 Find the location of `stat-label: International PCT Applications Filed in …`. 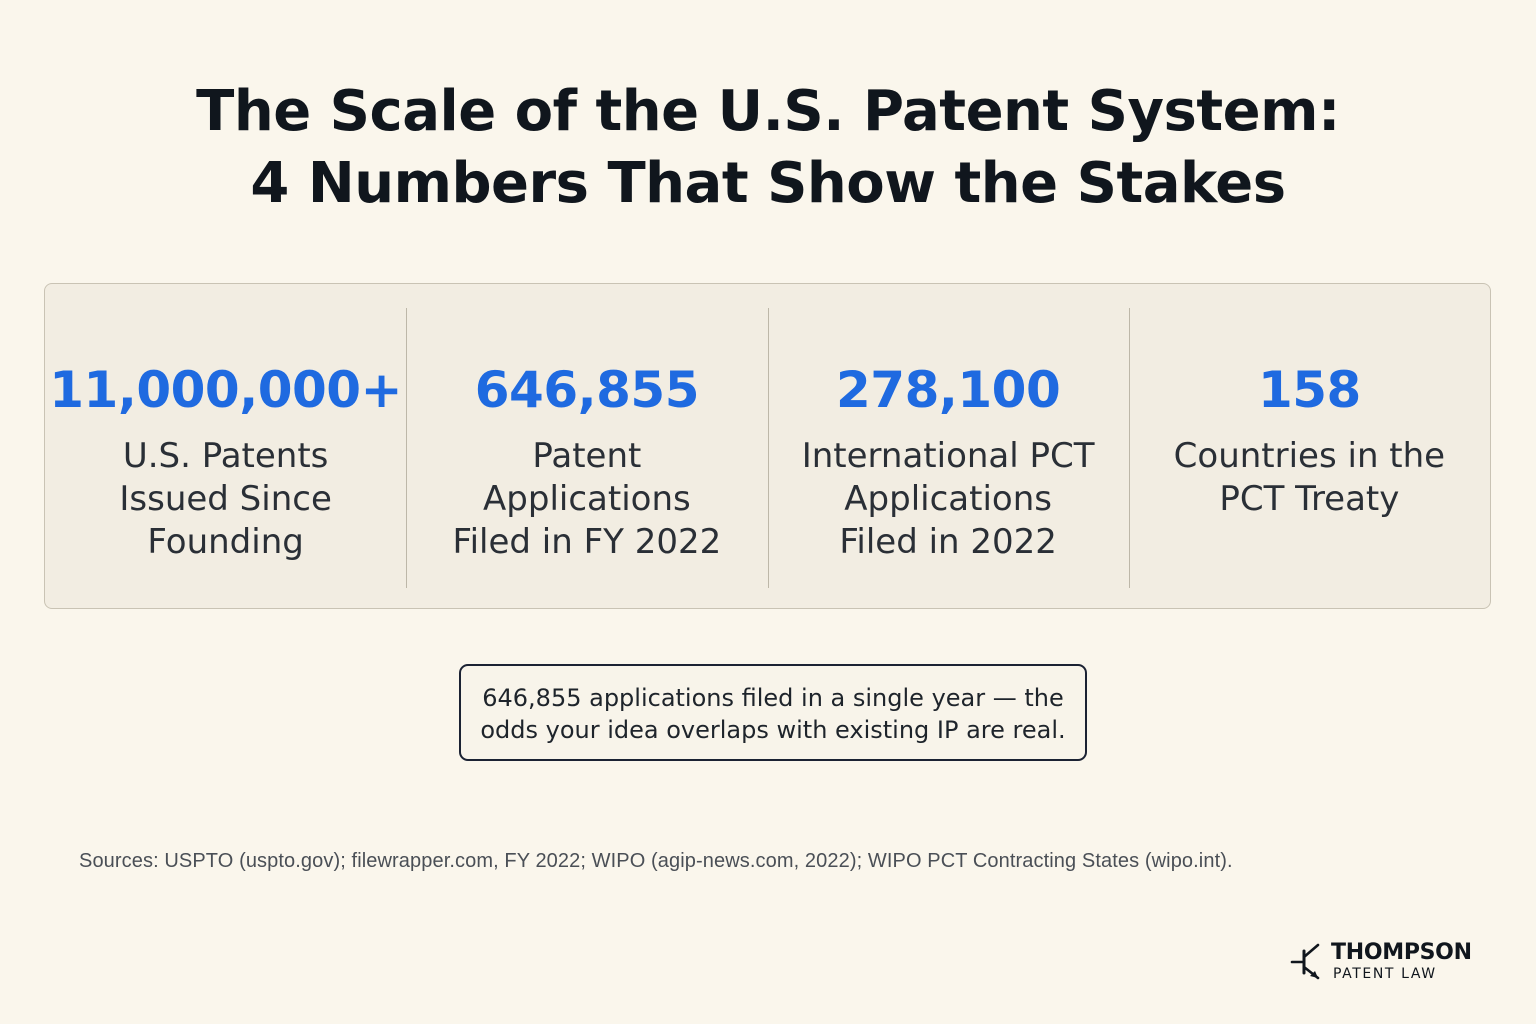

stat-label: International PCT Applications Filed in … is located at coordinates (948, 499).